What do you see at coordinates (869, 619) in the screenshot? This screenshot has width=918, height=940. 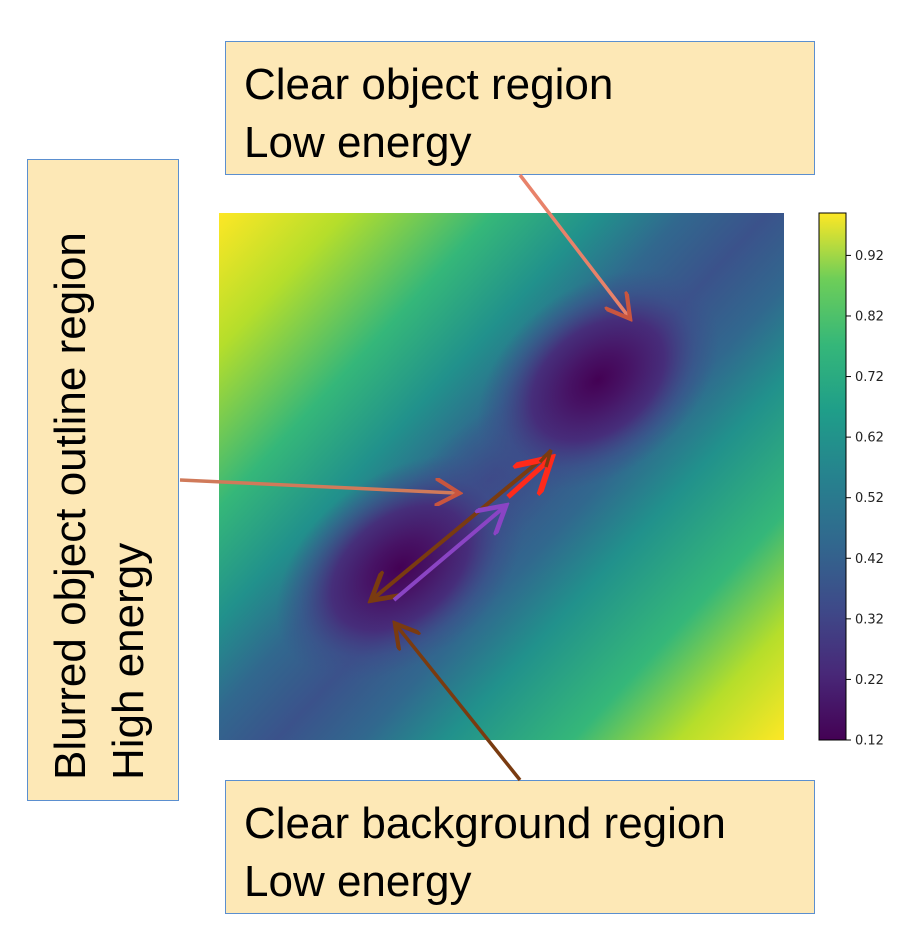 I see `colorbar-tick-label: 0.32` at bounding box center [869, 619].